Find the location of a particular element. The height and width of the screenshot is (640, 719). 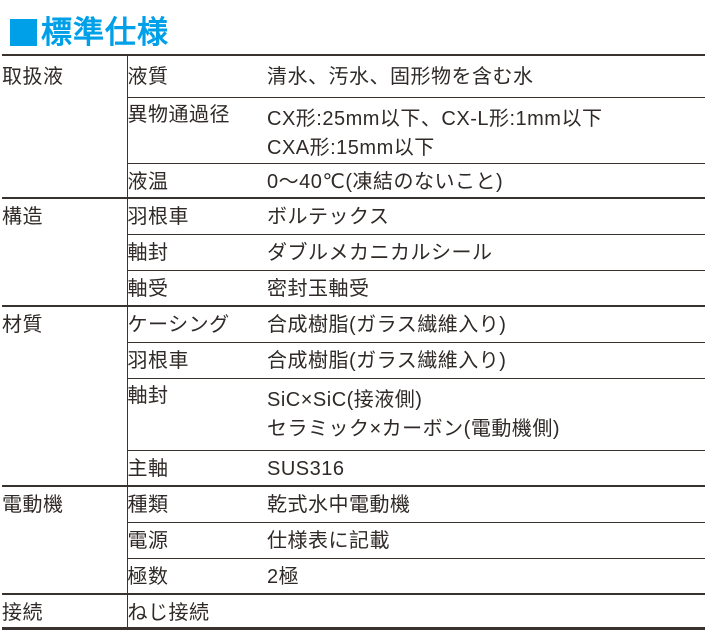

category-cell: 電動機 is located at coordinates (65, 539).